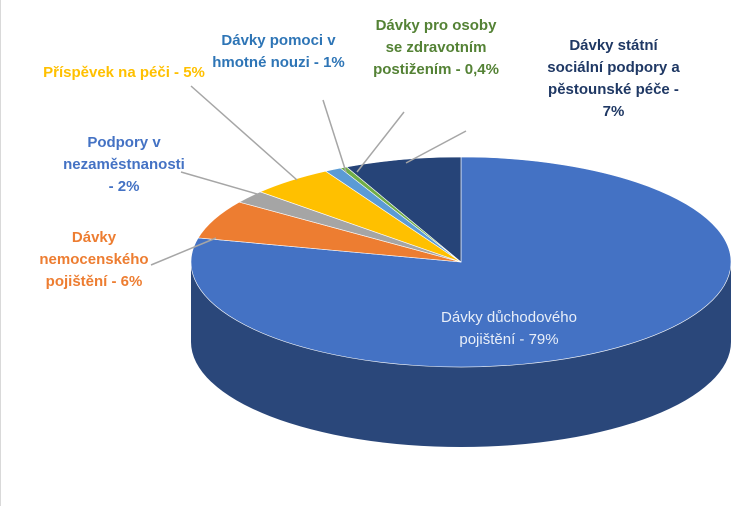  What do you see at coordinates (124, 72) in the screenshot?
I see `data-label: Příspěvek na péči - 5%` at bounding box center [124, 72].